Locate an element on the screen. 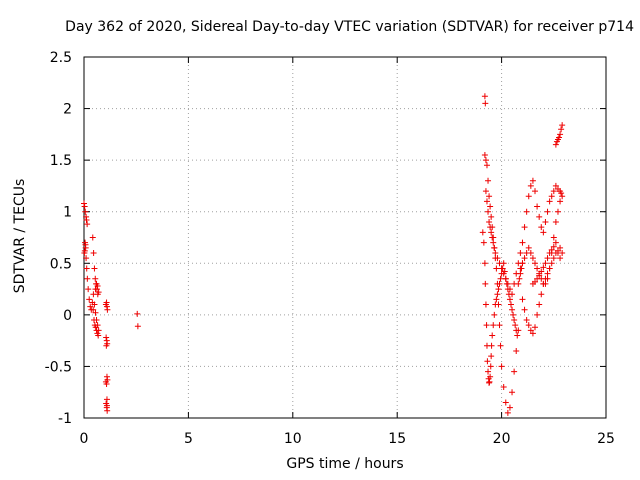  y-tick-label: 1.5 is located at coordinates (61, 161).